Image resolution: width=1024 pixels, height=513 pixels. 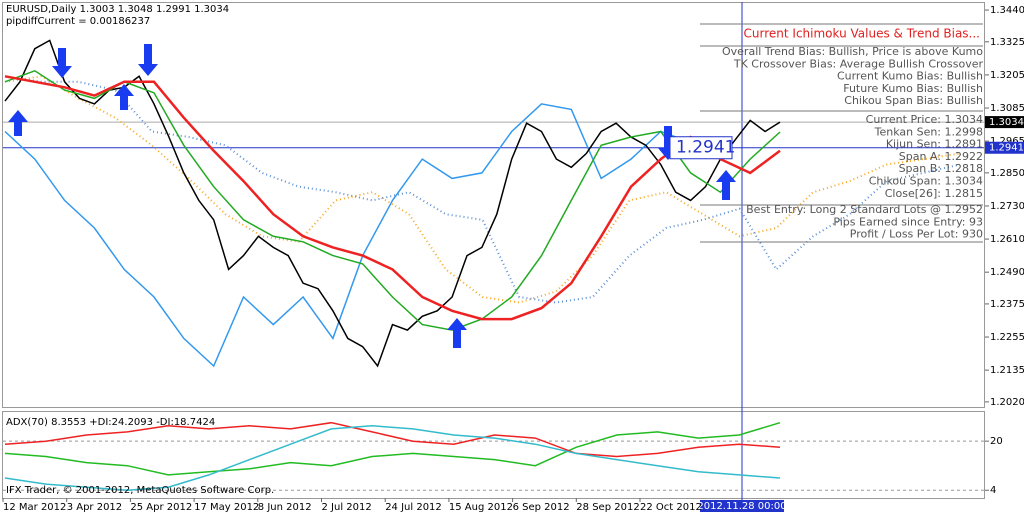 I want to click on x-tick-label: 24 Jul 2012, so click(x=413, y=507).